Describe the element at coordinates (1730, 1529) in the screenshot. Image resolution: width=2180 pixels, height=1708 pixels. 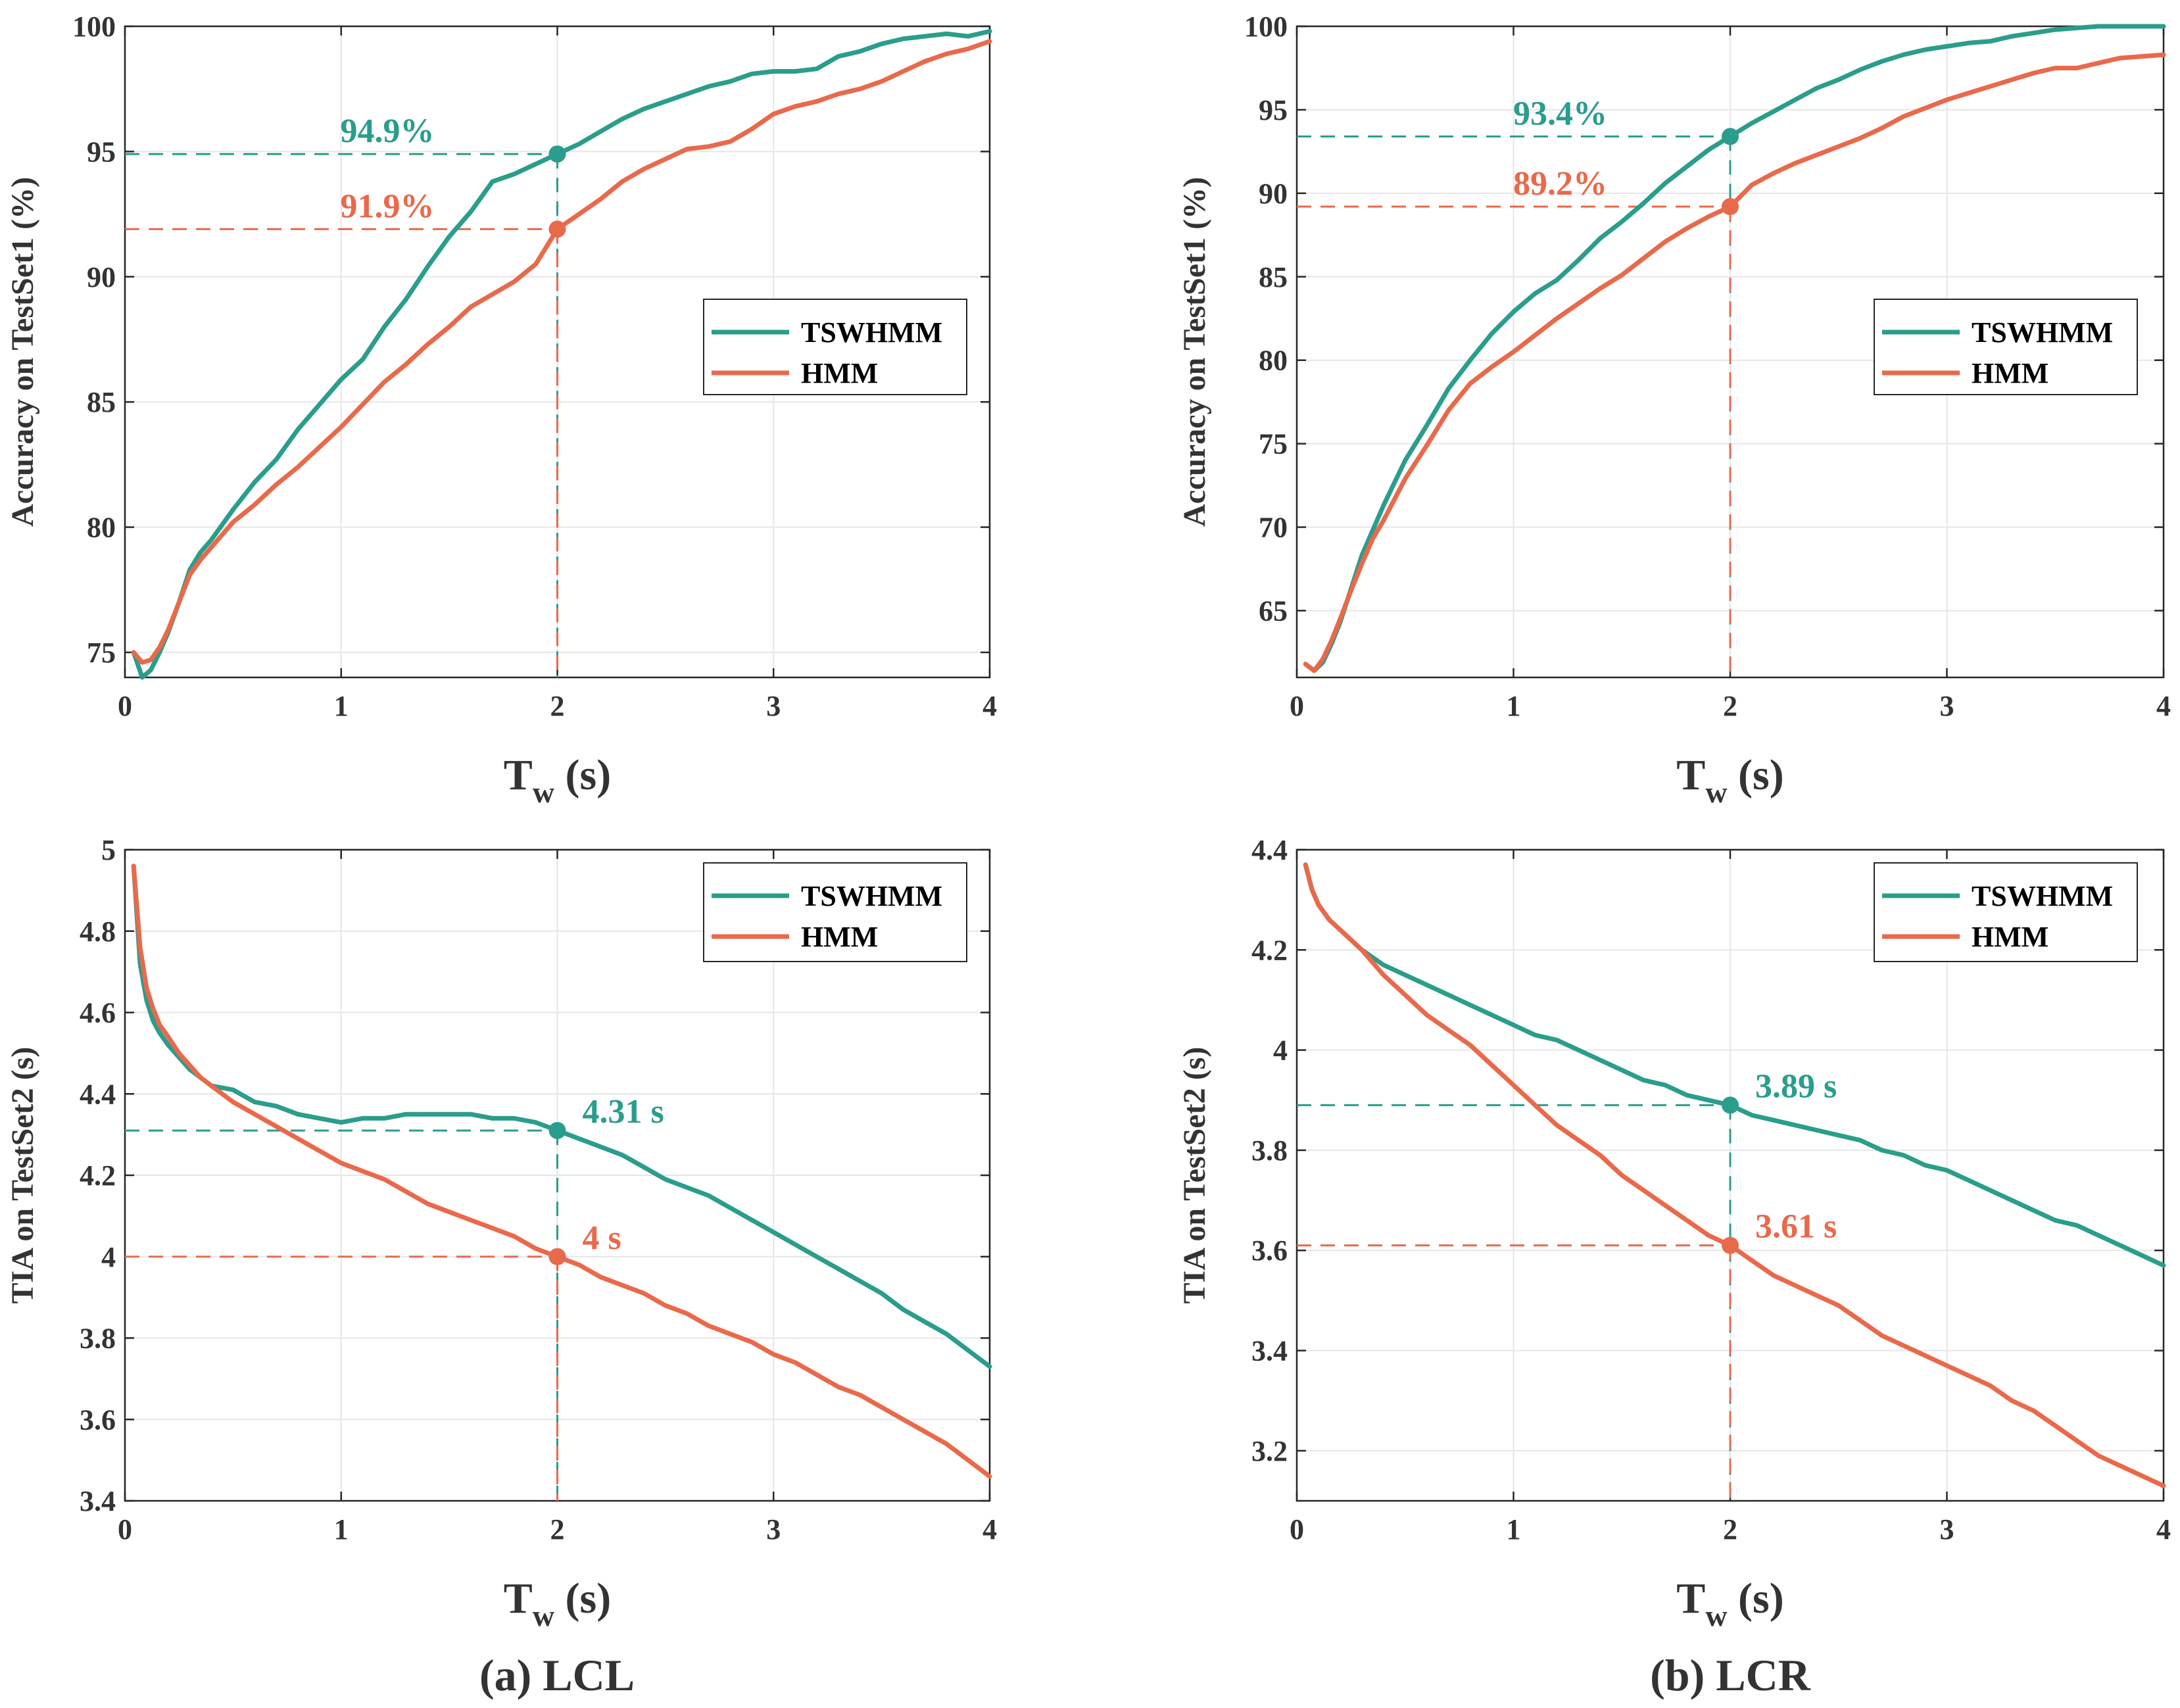
I see `x-tick-label: 2` at that location.